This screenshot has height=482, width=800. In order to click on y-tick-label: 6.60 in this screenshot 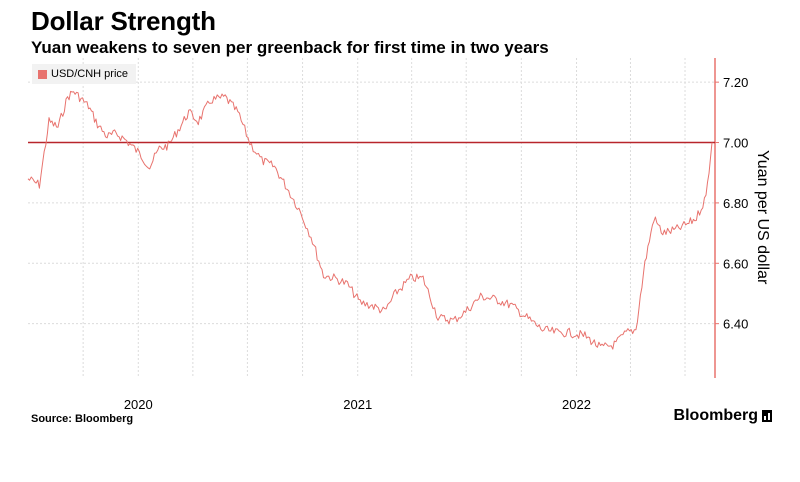, I will do `click(735, 263)`.